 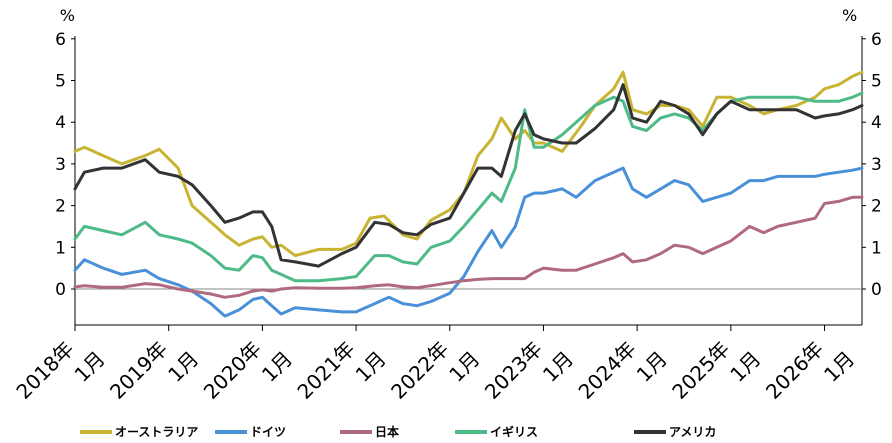 I want to click on y-tick-label-left: 6, so click(x=60, y=40).